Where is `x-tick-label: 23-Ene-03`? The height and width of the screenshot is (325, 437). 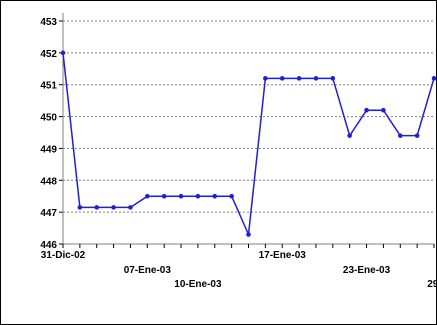
x-tick-label: 23-Ene-03 is located at coordinates (367, 270).